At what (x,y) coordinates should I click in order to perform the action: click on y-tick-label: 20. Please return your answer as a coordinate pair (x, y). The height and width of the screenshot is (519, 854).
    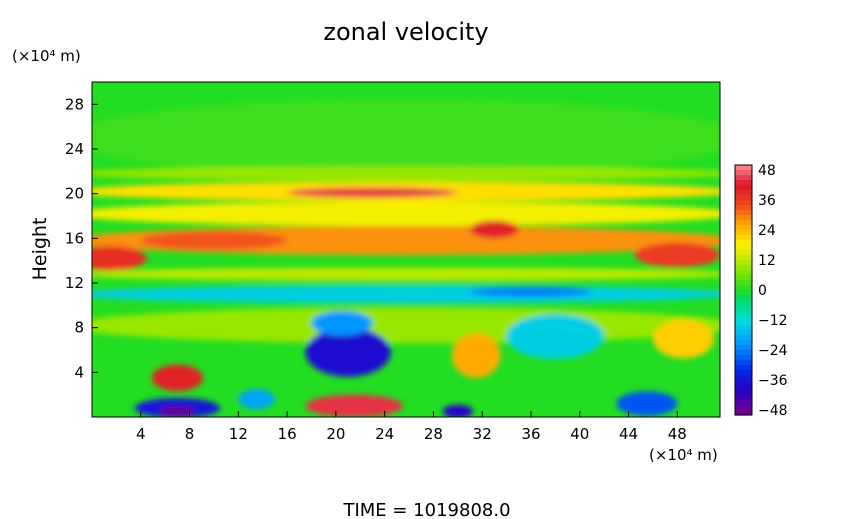
    Looking at the image, I should click on (74, 194).